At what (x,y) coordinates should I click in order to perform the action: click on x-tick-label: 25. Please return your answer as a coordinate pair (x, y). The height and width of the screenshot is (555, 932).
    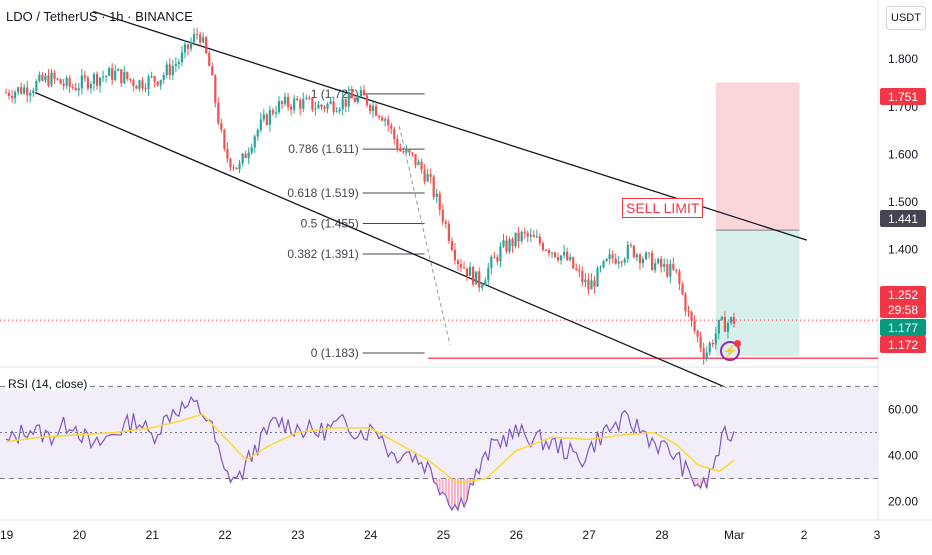
    Looking at the image, I should click on (444, 535).